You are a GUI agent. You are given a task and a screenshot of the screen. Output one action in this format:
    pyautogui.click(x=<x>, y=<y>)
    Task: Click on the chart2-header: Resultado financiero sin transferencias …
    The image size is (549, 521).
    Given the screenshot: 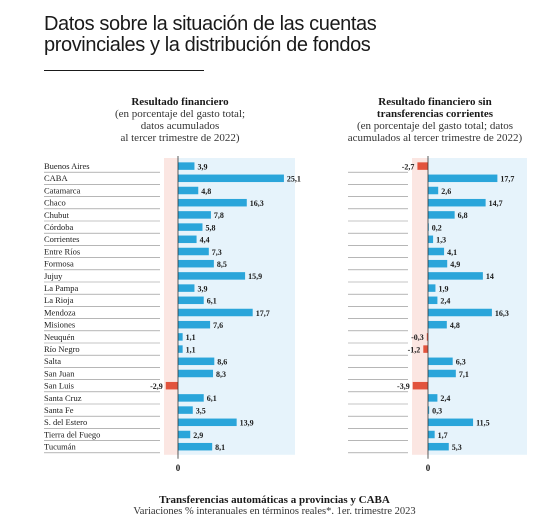 What is the action you would take?
    pyautogui.click(x=435, y=120)
    